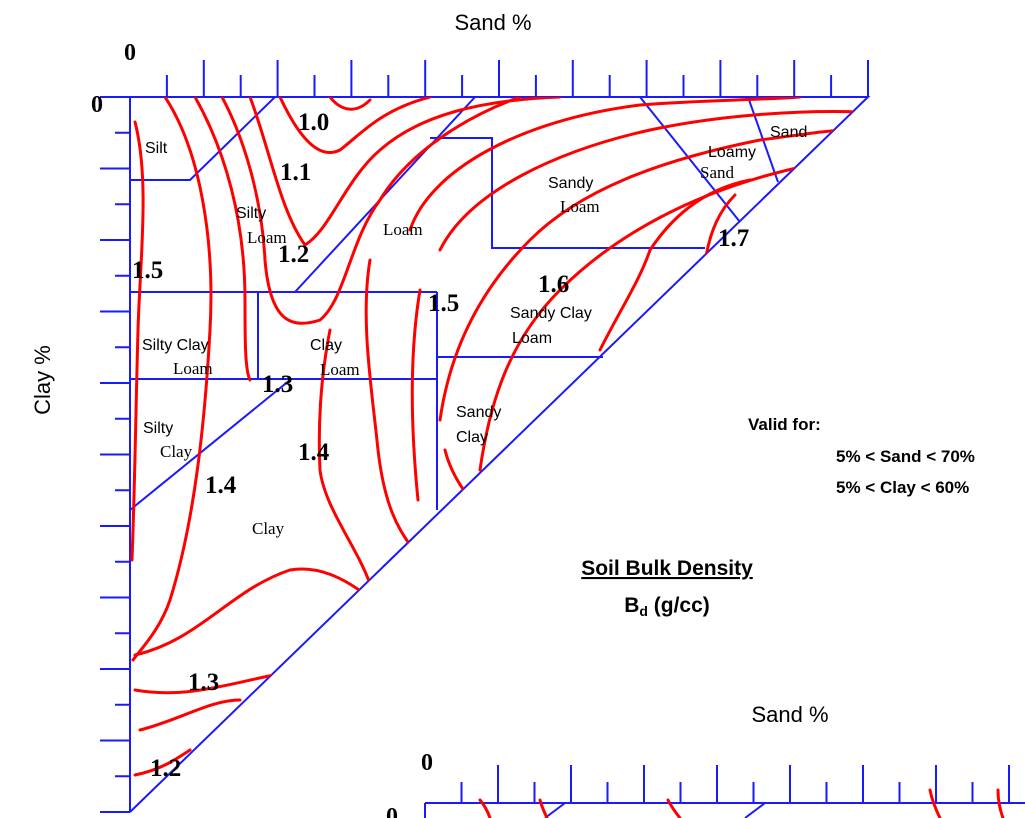  What do you see at coordinates (551, 313) in the screenshot?
I see `region-label: Sandy Clay` at bounding box center [551, 313].